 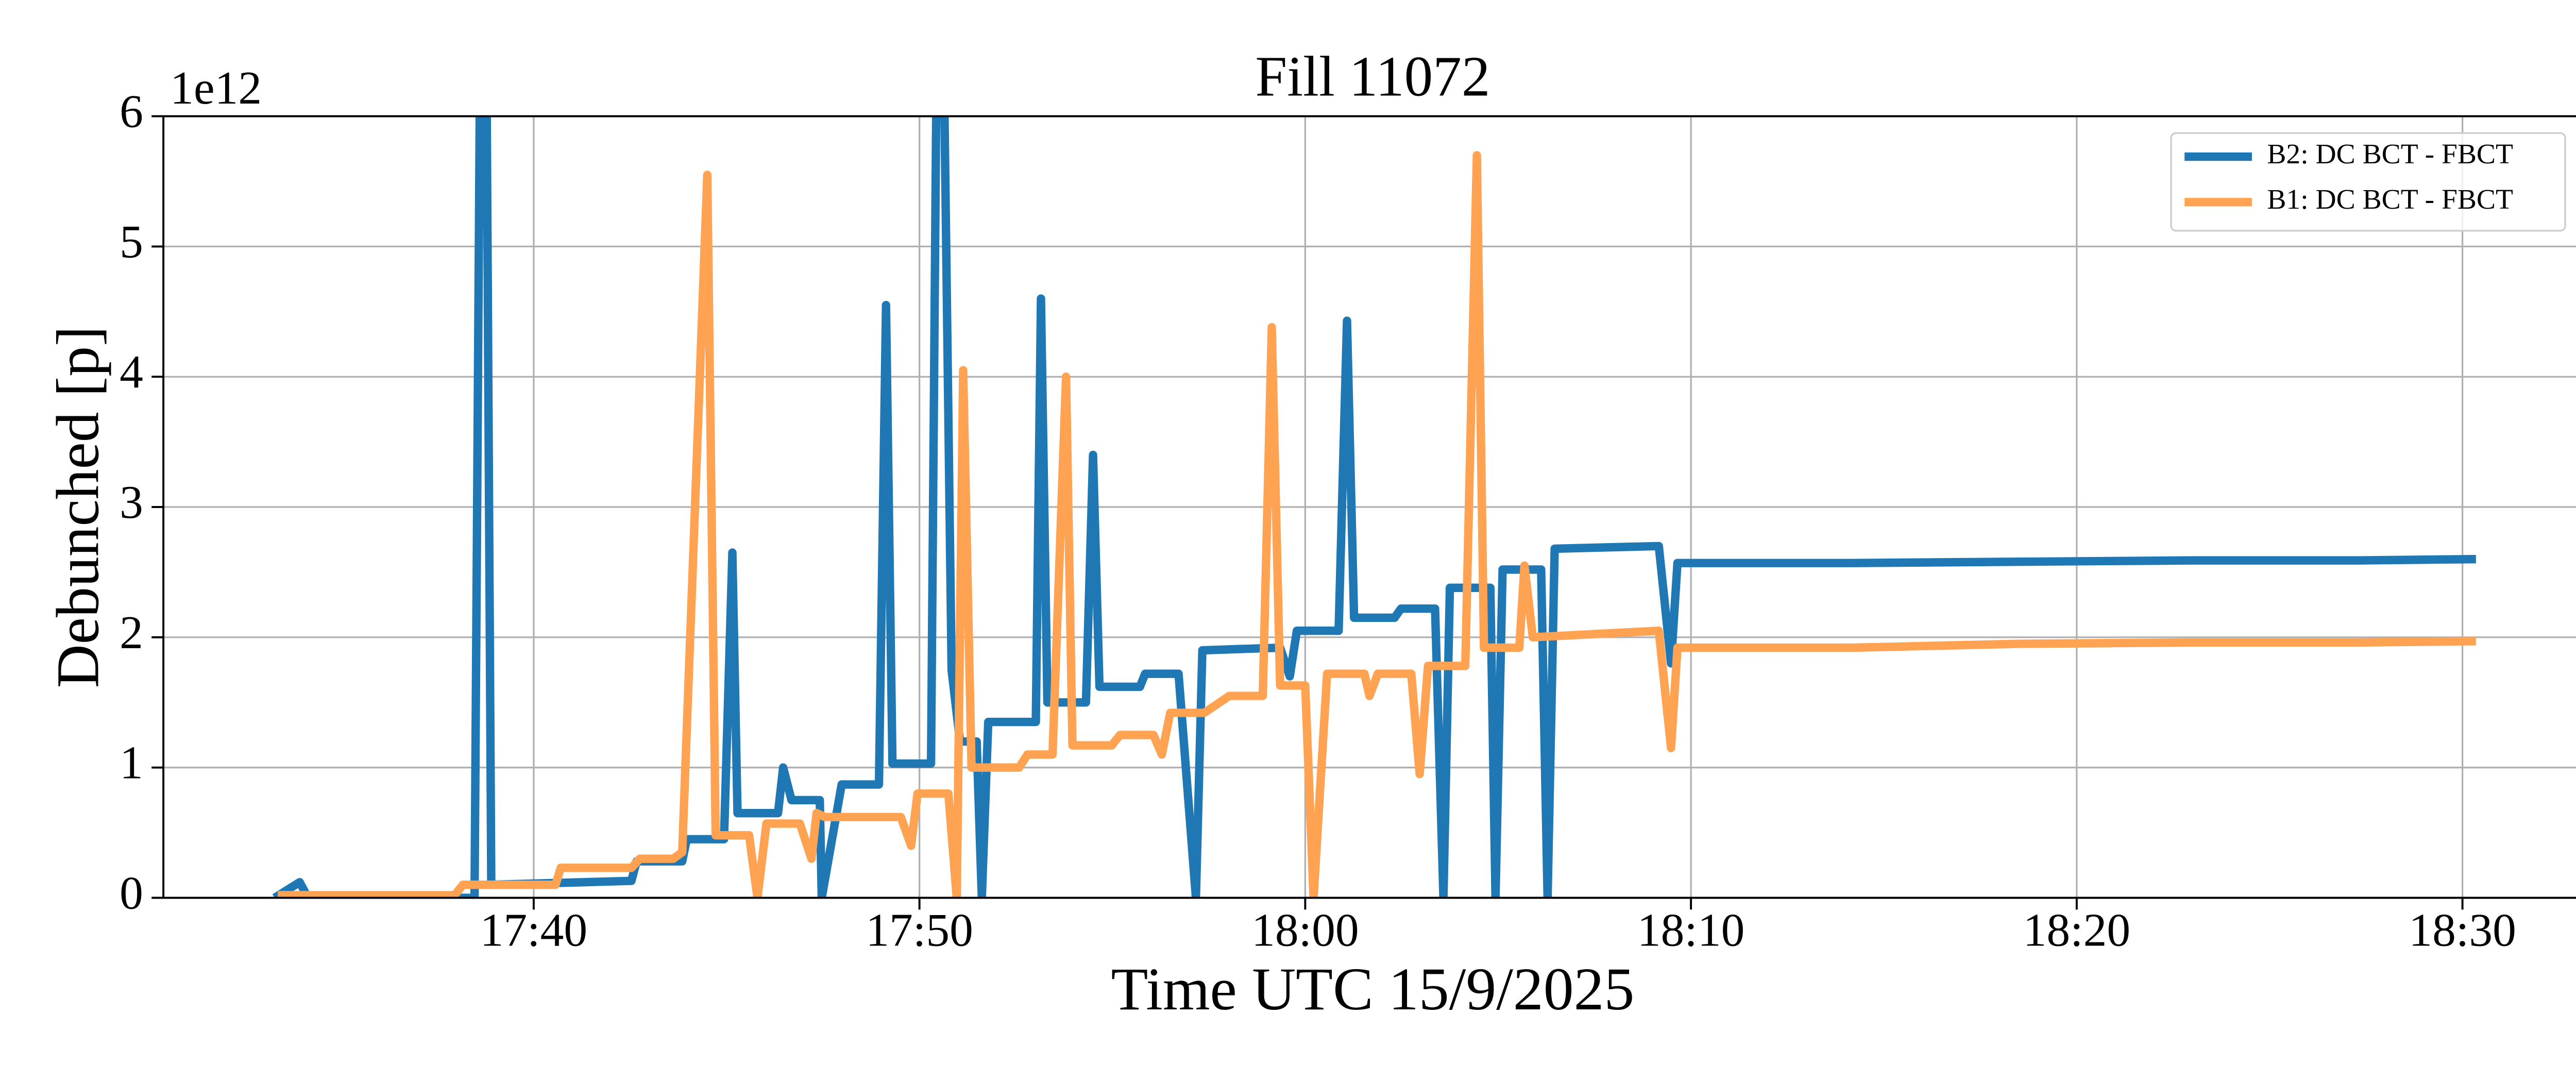 What do you see at coordinates (1372, 77) in the screenshot?
I see `chart-title: Fill 11072` at bounding box center [1372, 77].